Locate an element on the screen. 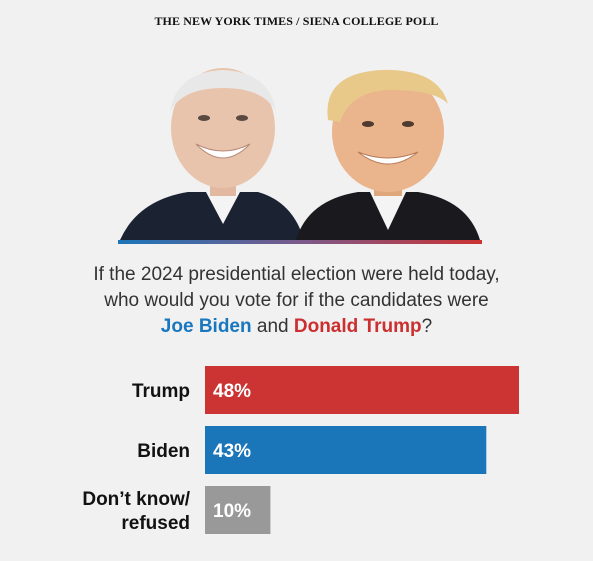 The image size is (593, 561). question-mark: ? is located at coordinates (427, 326).